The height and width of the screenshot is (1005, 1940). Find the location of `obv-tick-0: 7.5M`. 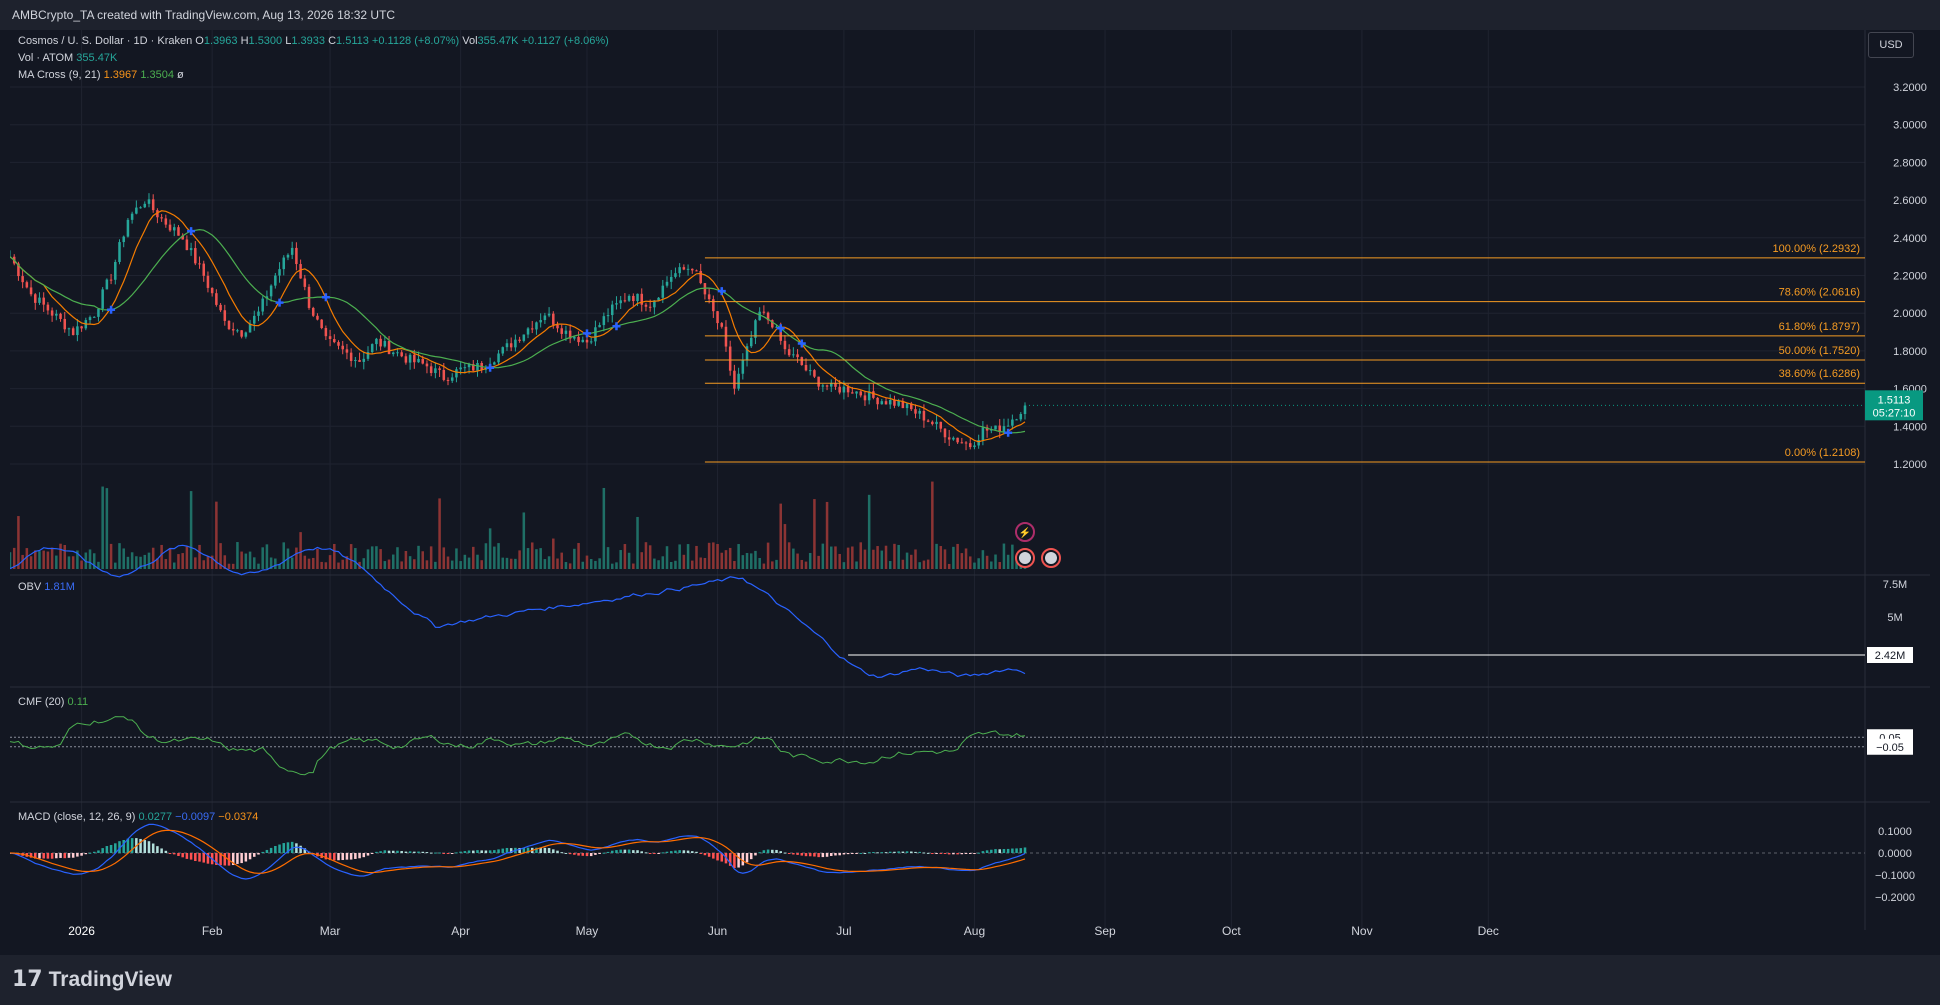

obv-tick-0: 7.5M is located at coordinates (1895, 585).